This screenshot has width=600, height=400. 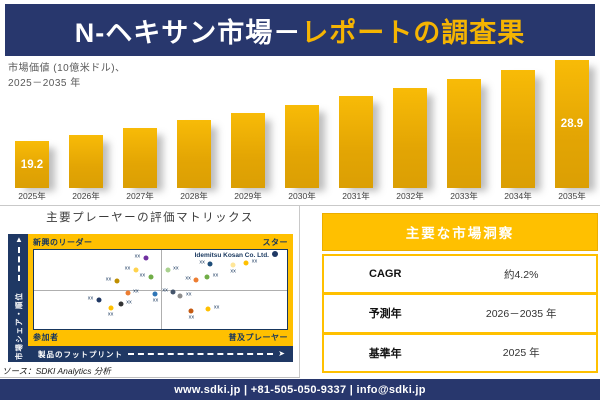 I want to click on source-note: ソース：SDKI Analytics 分析, so click(x=56, y=371).